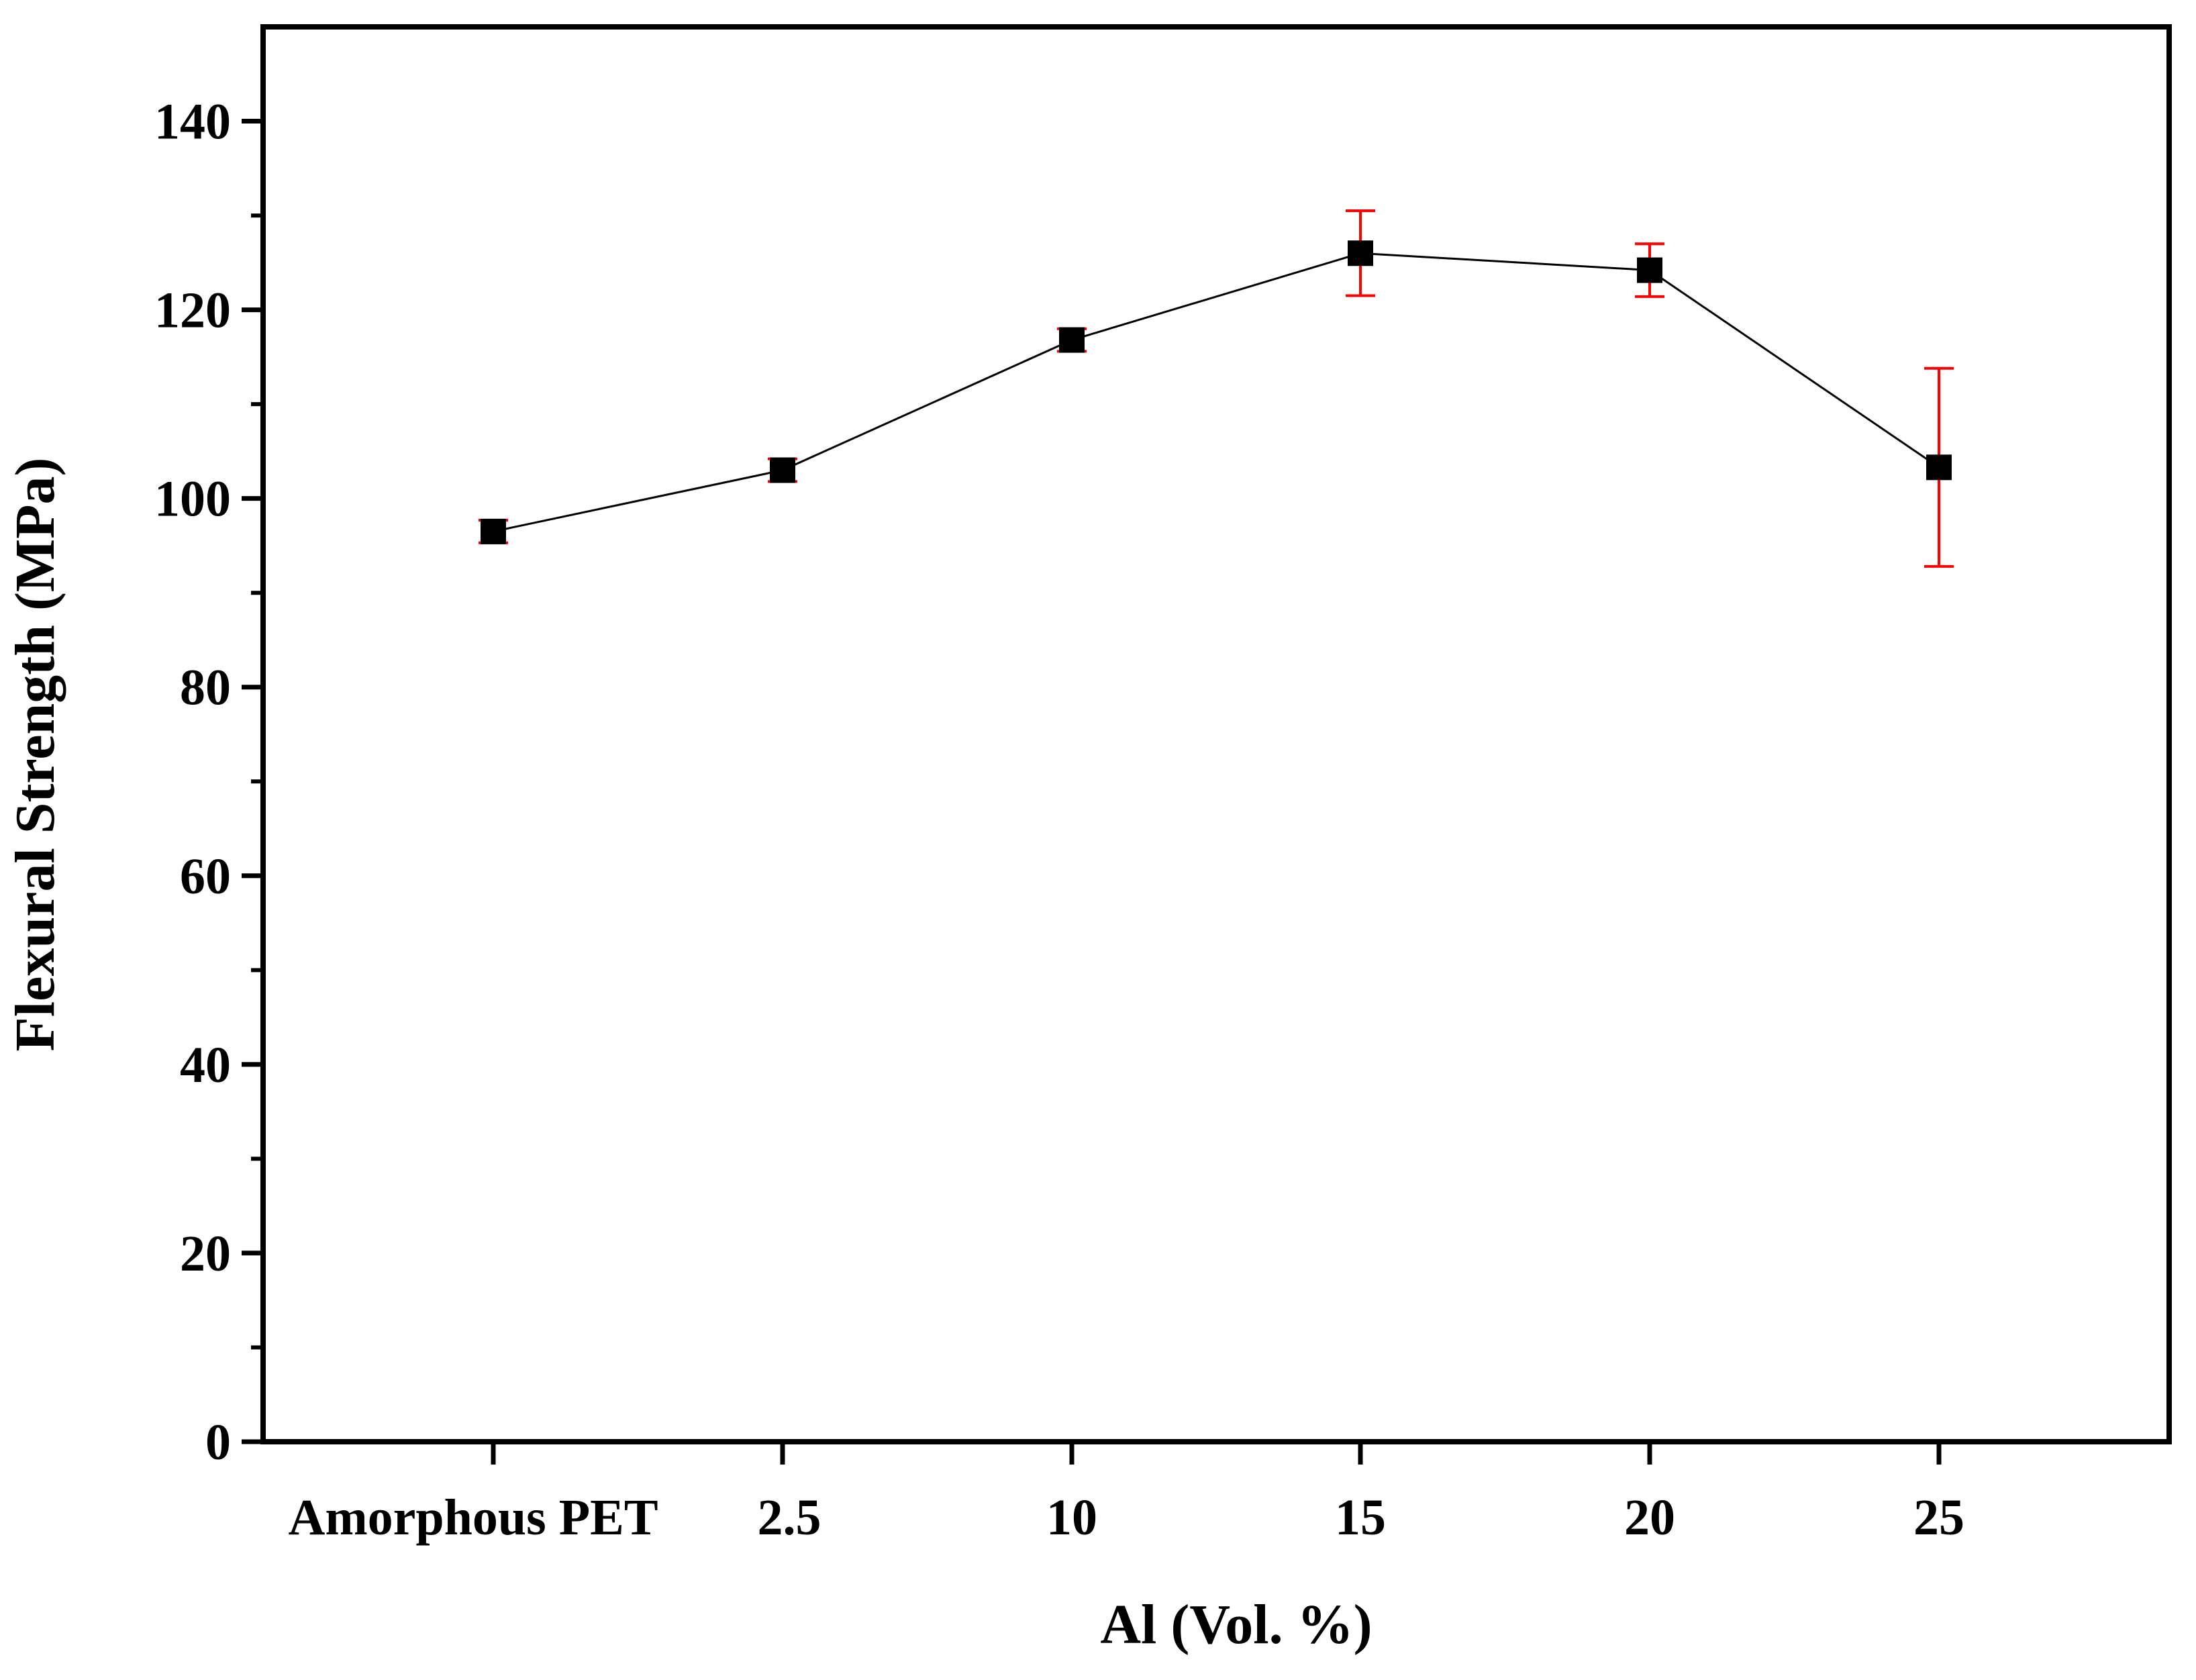  Describe the element at coordinates (1236, 1625) in the screenshot. I see `x-axis-title: Al (Vol. %)` at that location.